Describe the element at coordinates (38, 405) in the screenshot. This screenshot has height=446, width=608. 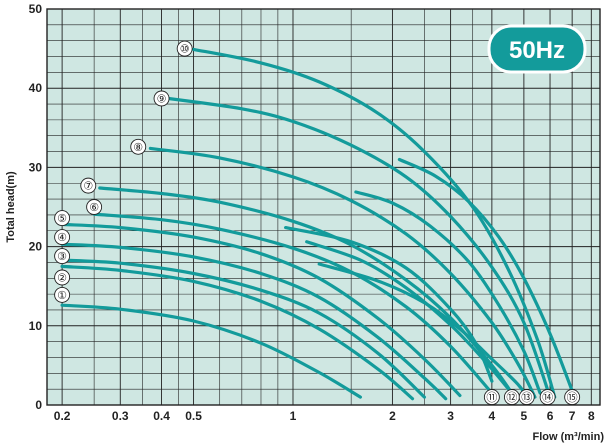
I see `y-tick-label: 0` at that location.